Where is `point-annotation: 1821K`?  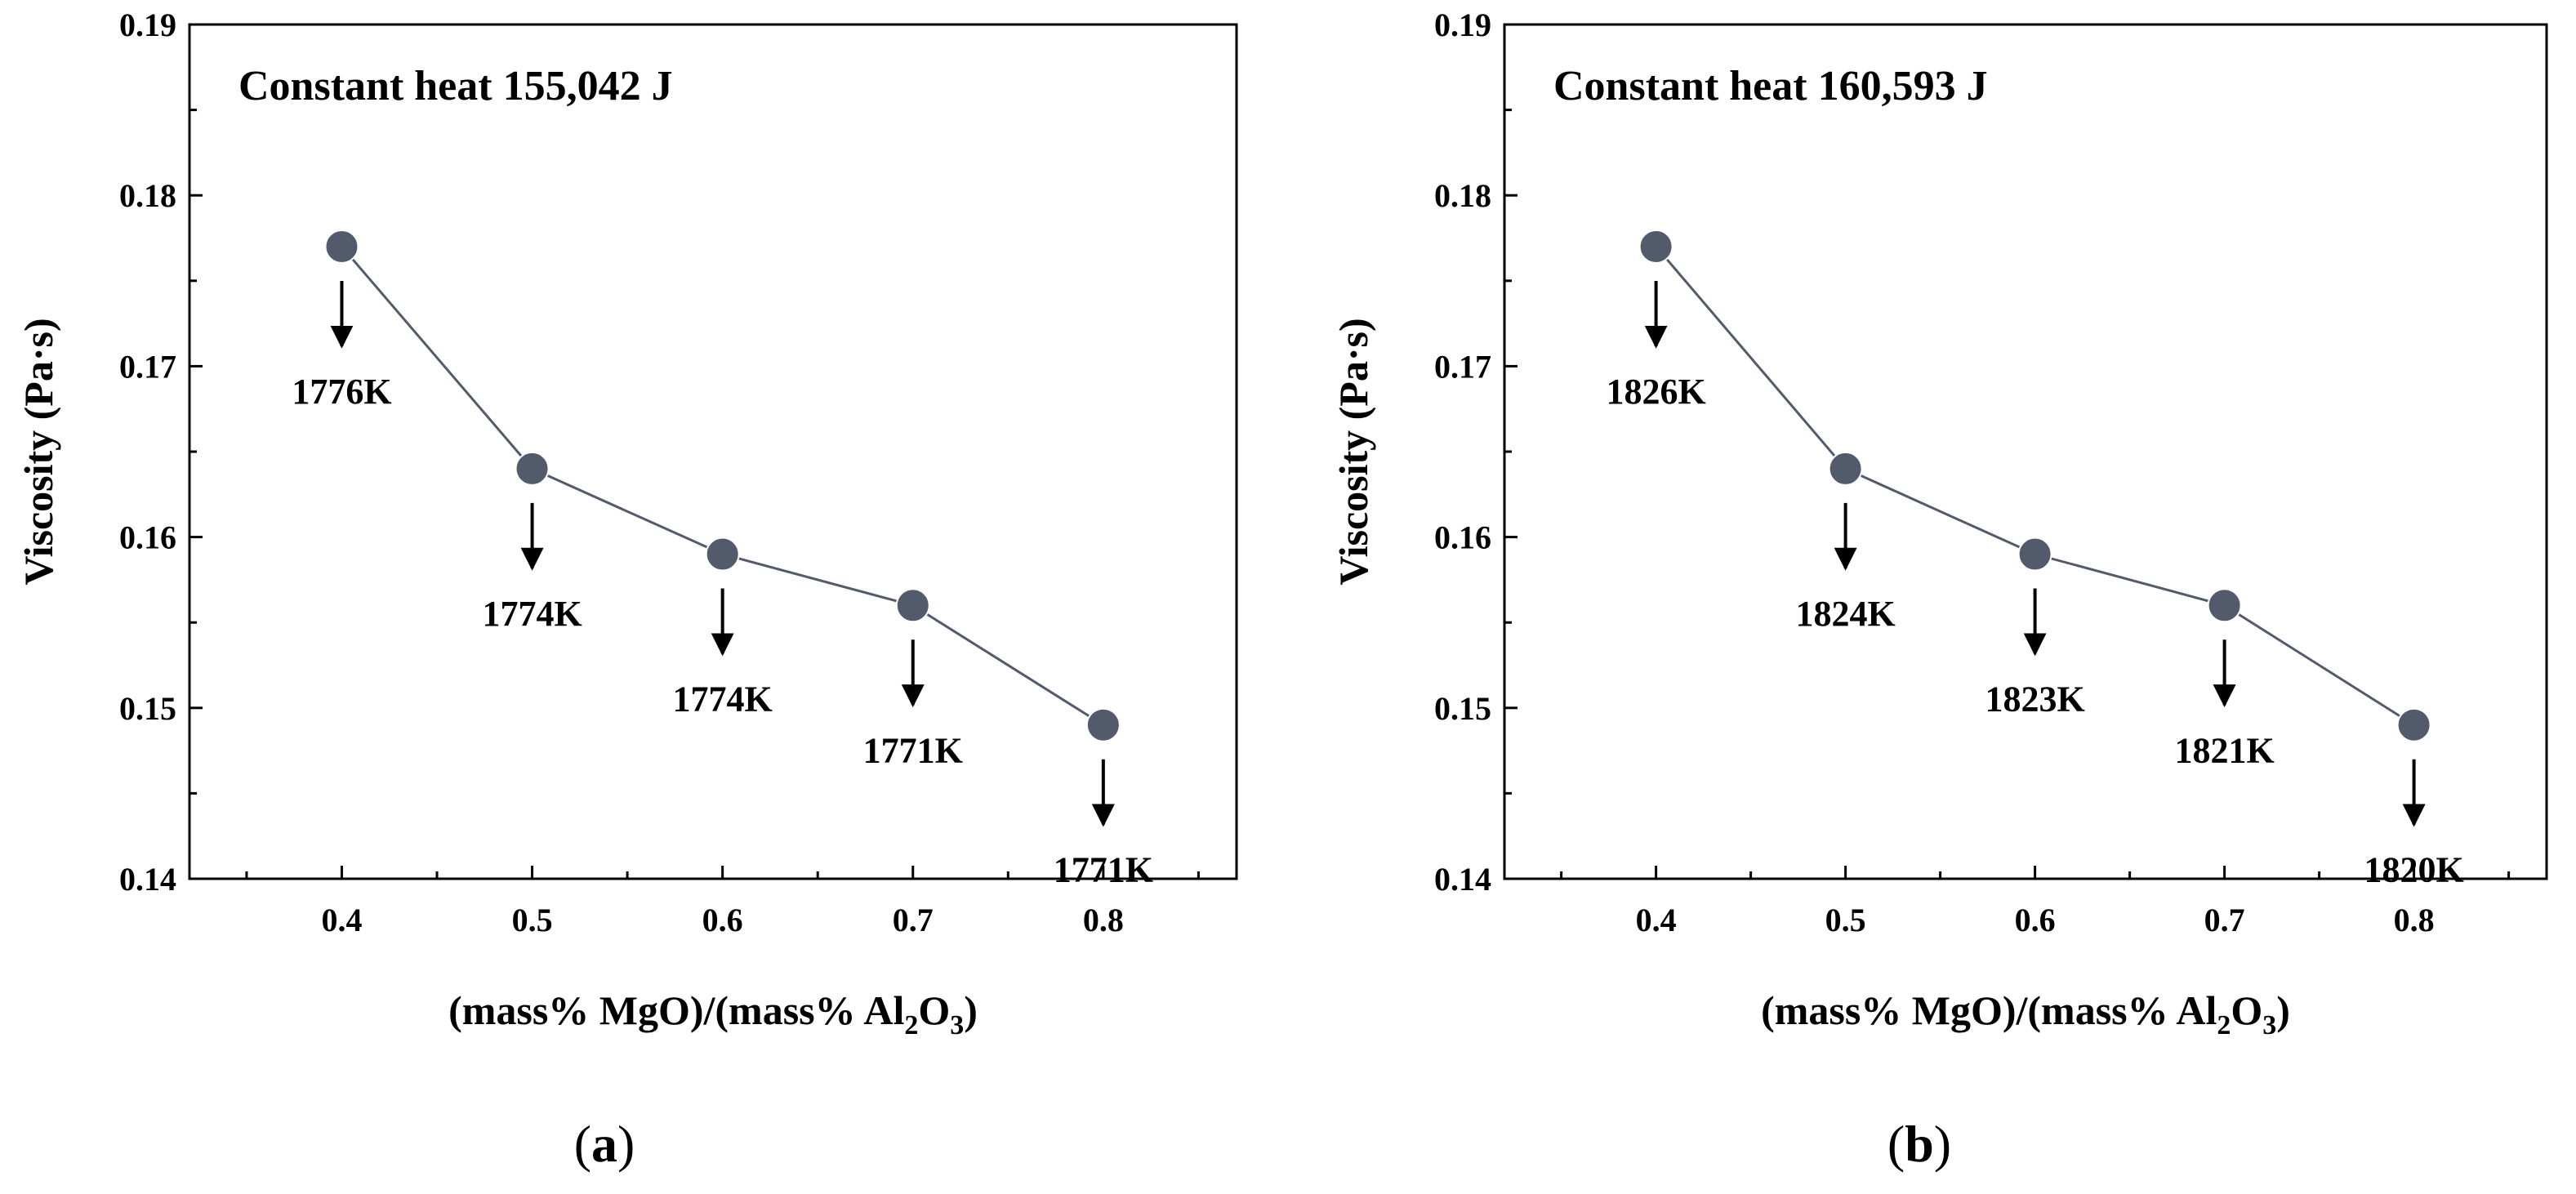 point-annotation: 1821K is located at coordinates (2224, 750).